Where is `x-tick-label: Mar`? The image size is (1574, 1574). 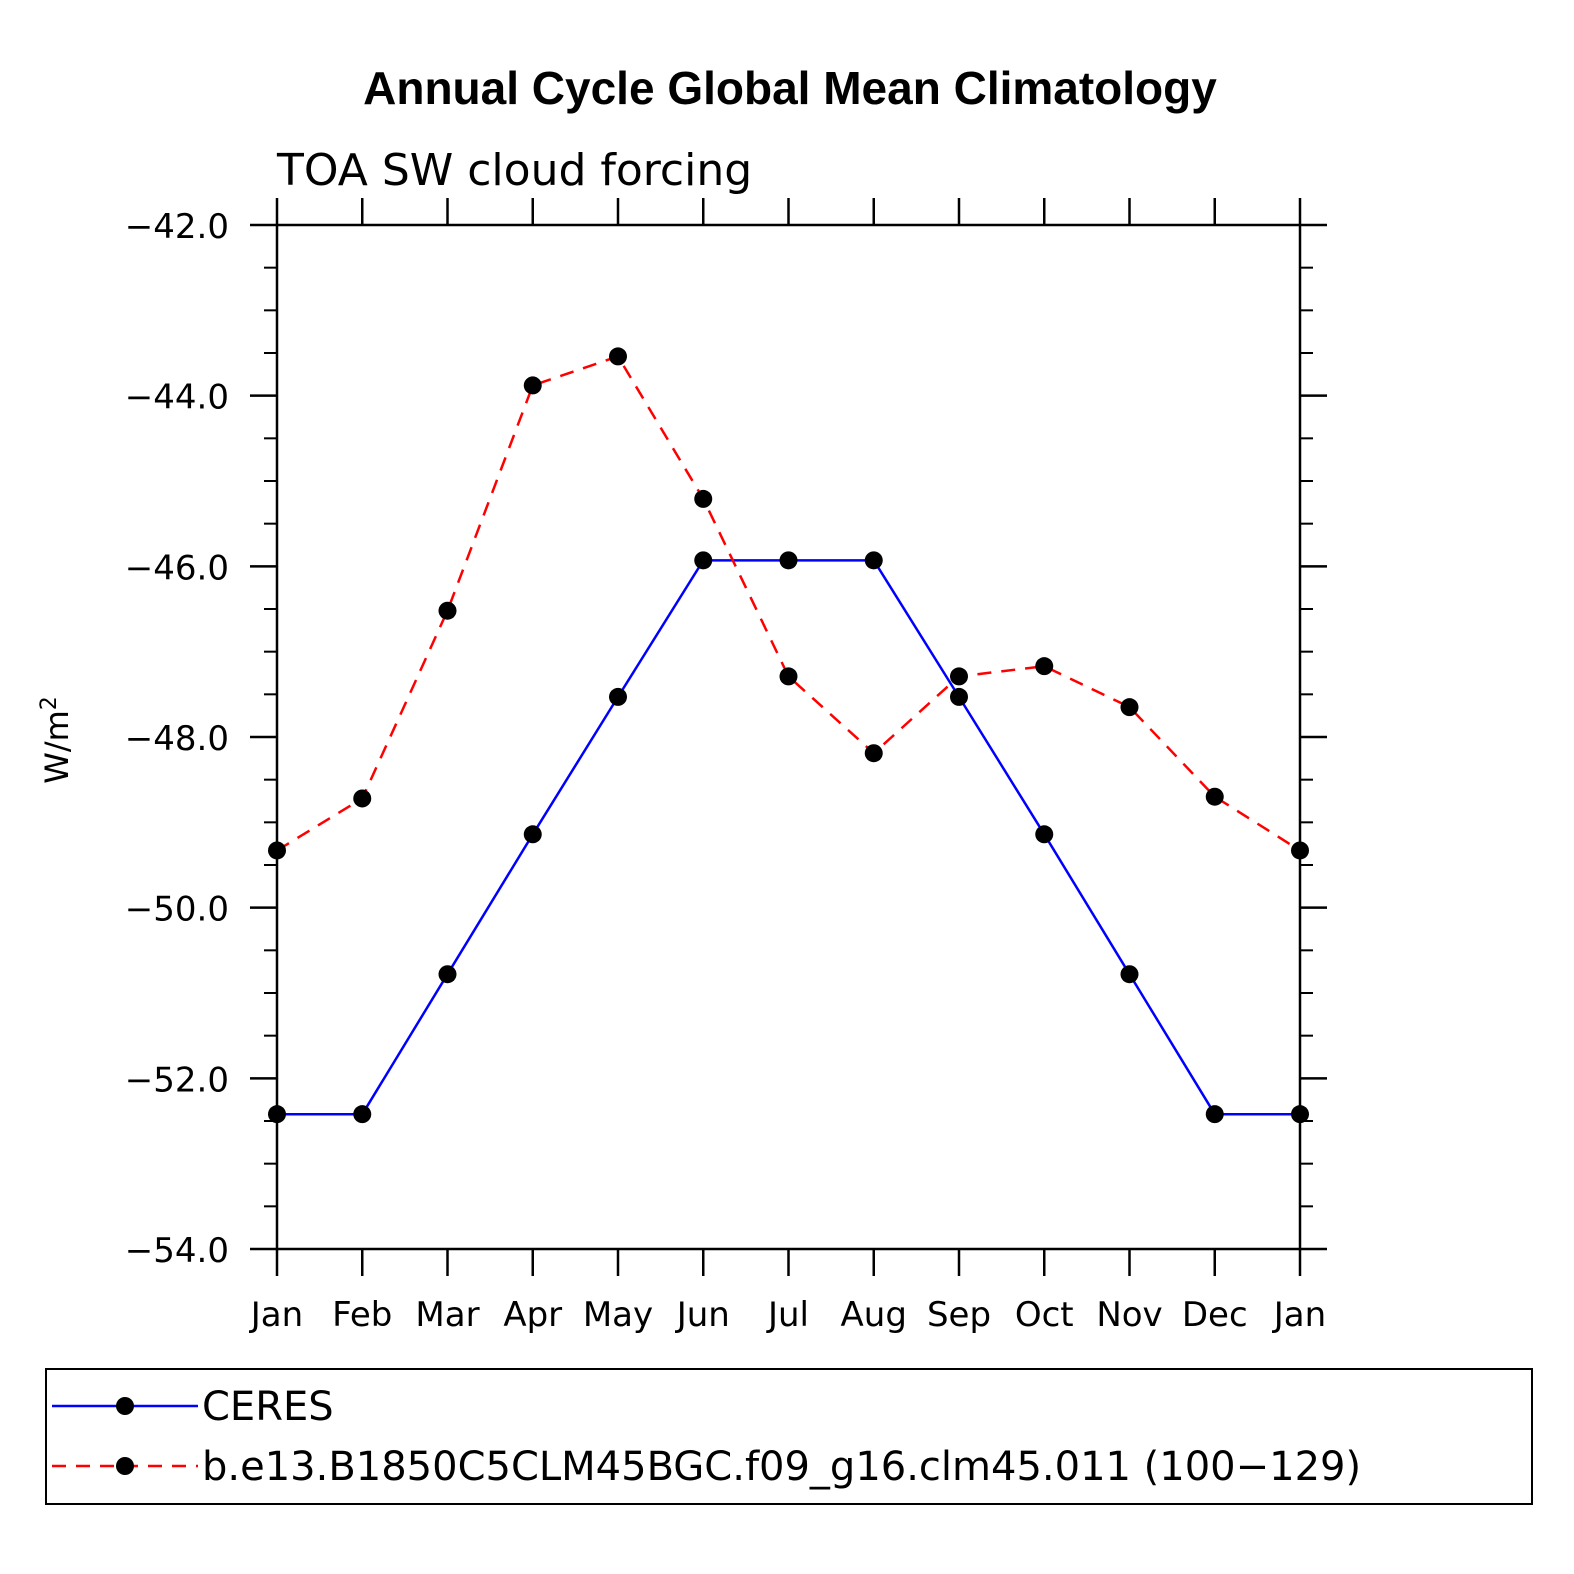 x-tick-label: Mar is located at coordinates (447, 1315).